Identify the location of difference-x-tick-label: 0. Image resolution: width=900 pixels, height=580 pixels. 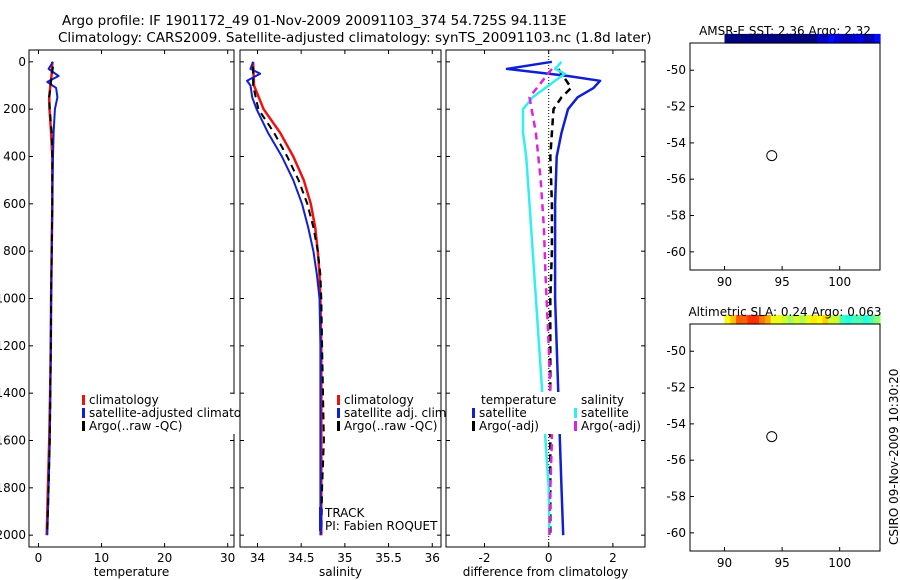
(549, 558).